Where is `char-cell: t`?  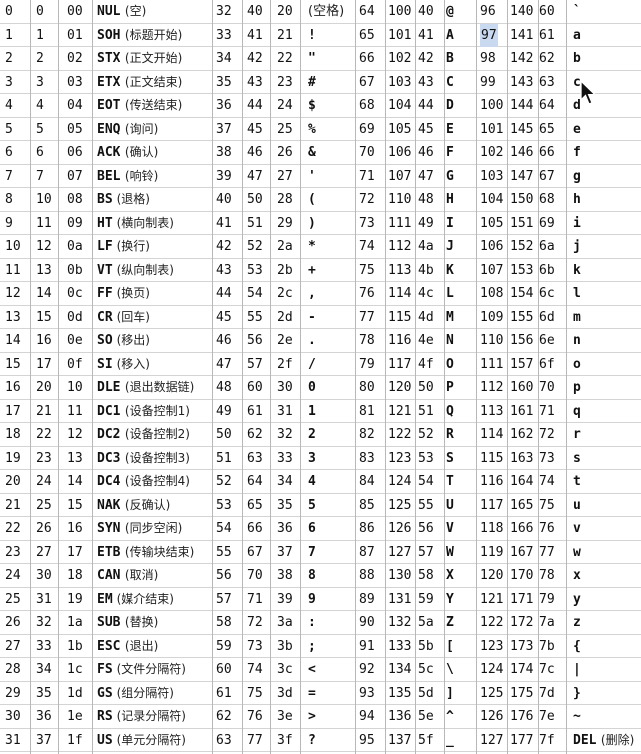 char-cell: t is located at coordinates (577, 481).